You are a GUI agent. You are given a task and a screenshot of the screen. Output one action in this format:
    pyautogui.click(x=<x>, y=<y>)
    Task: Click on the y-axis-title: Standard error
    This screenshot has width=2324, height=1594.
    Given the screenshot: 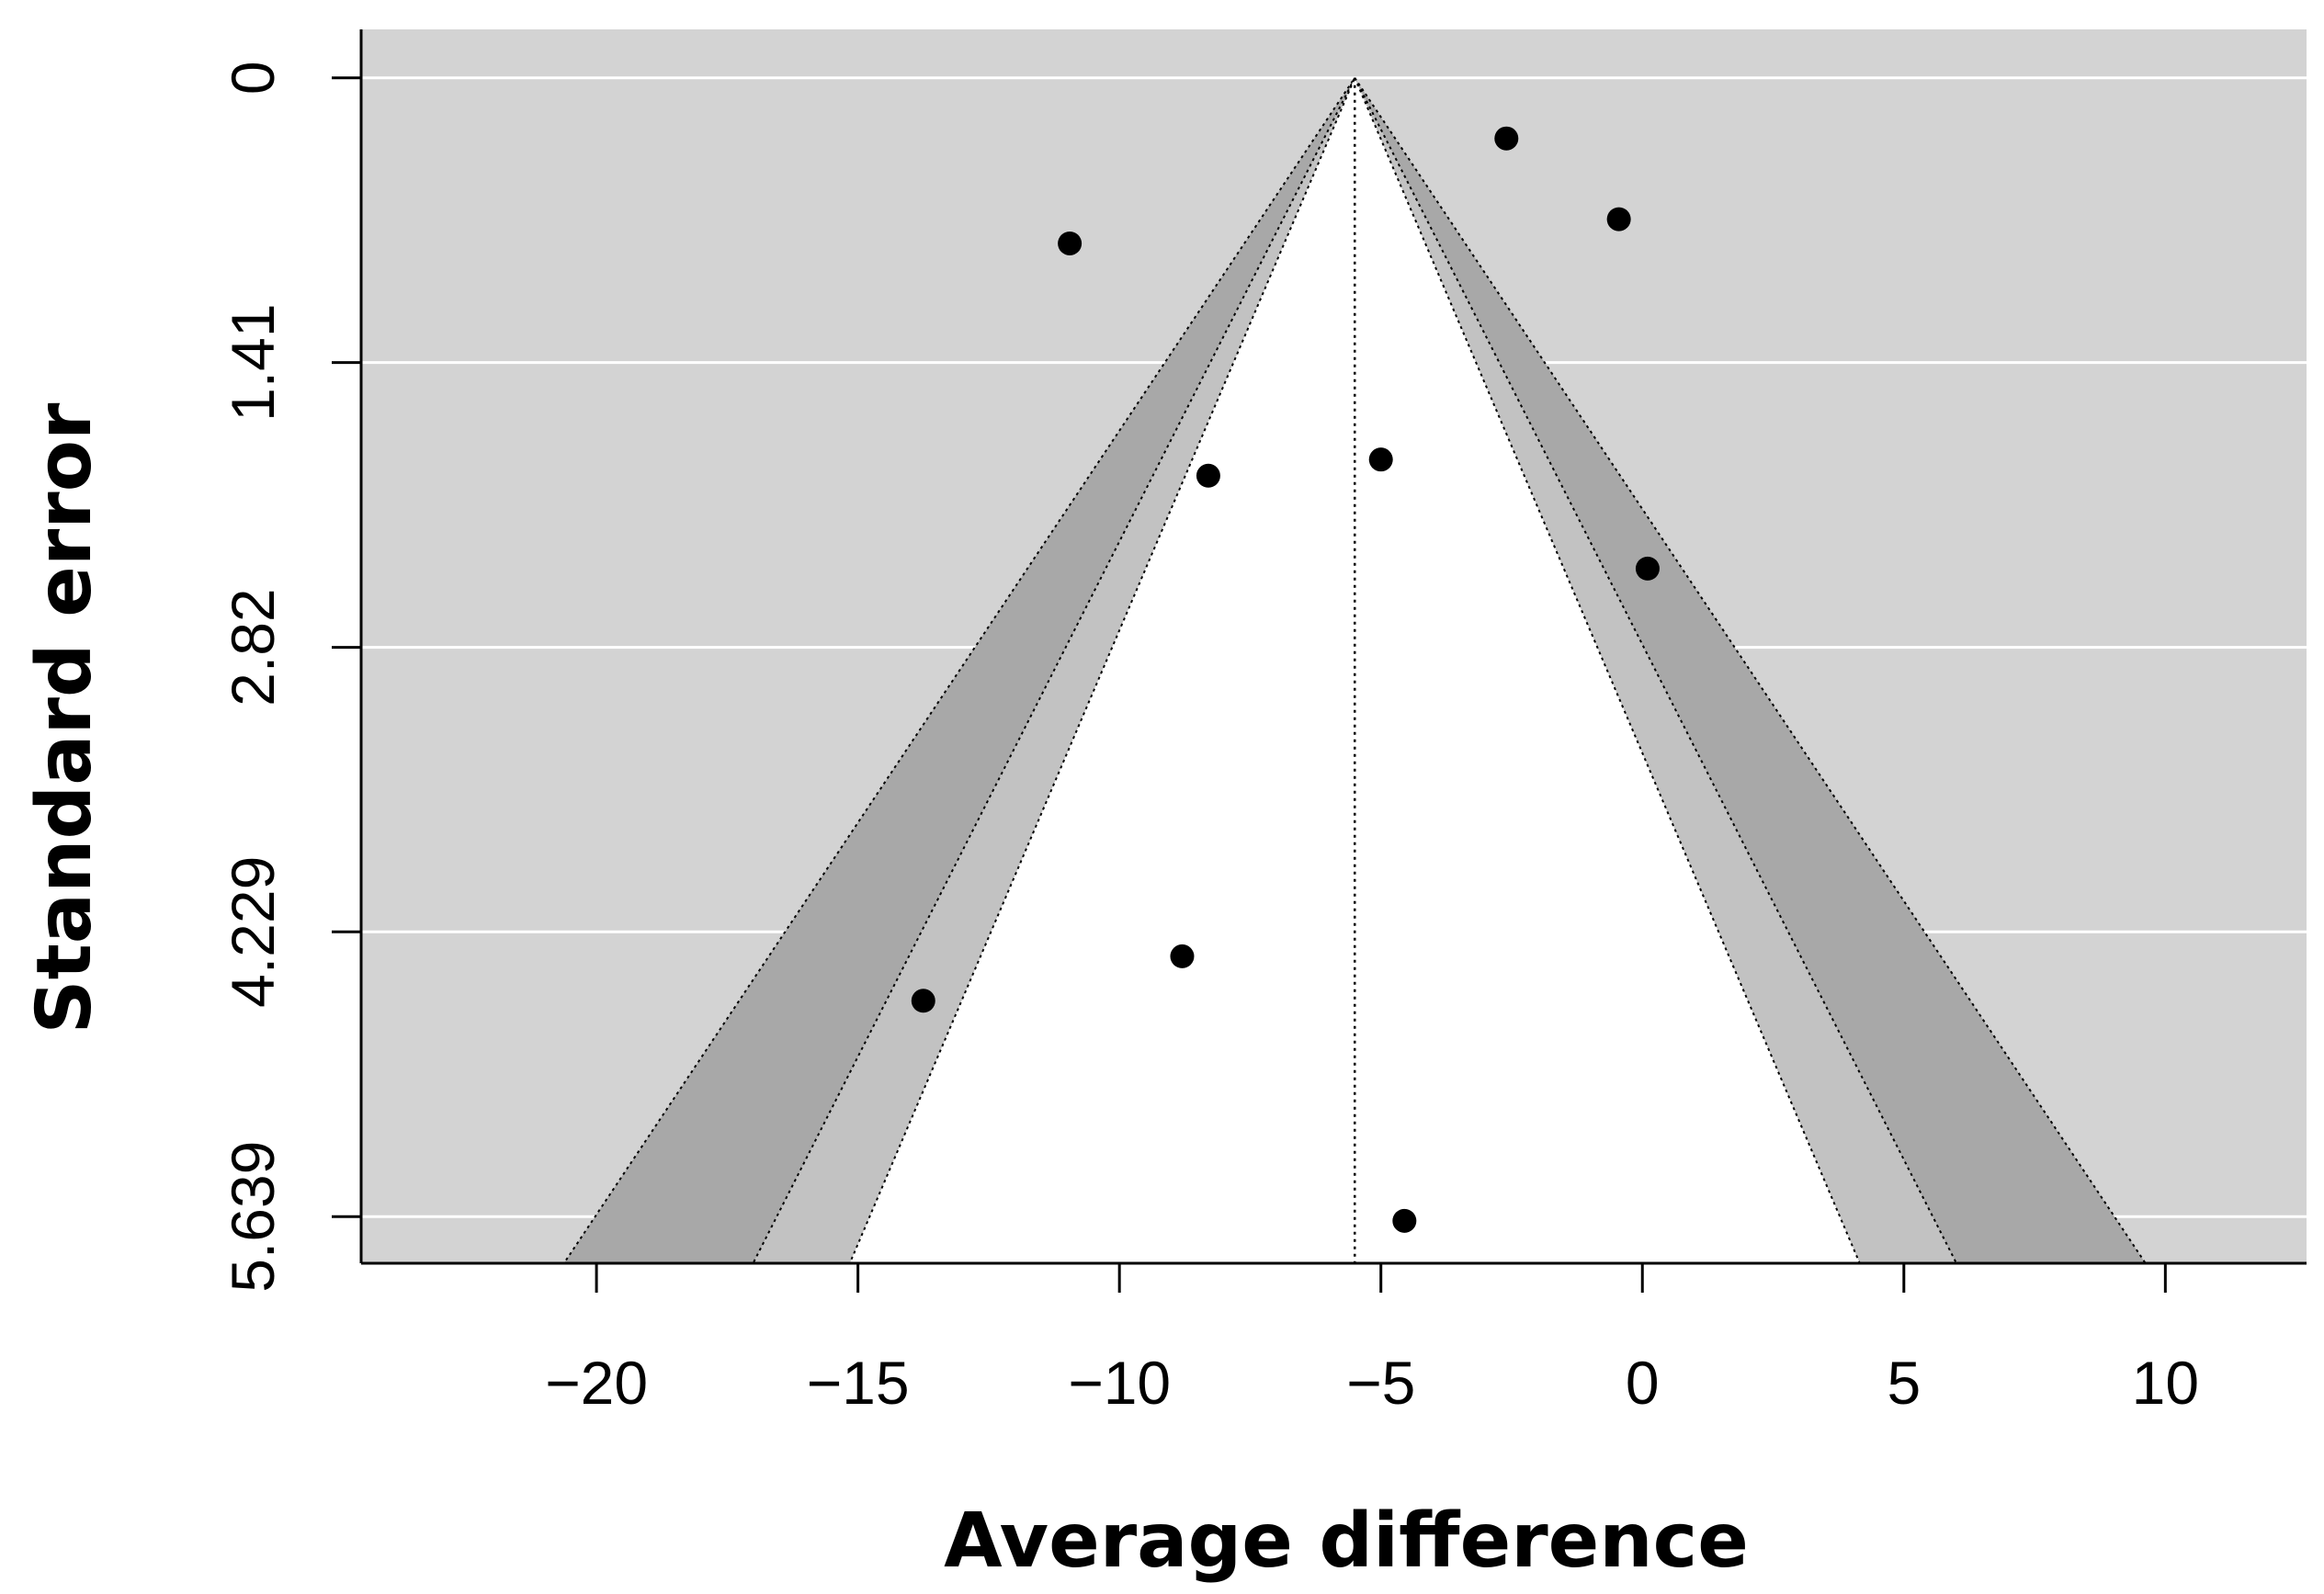 What is the action you would take?
    pyautogui.click(x=64, y=718)
    